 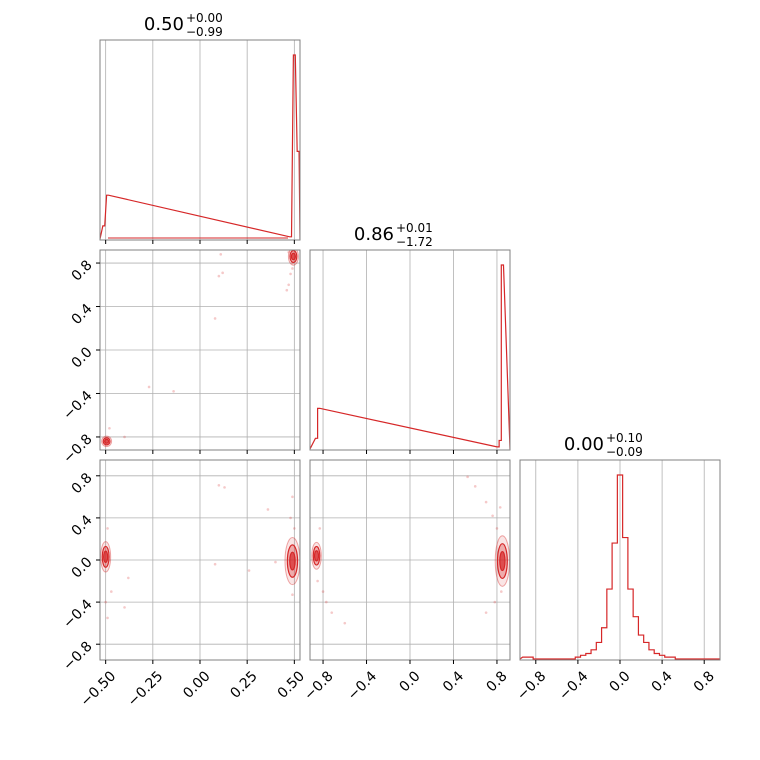 I want to click on x-tick-label-1-0: −0.8, so click(x=318, y=685).